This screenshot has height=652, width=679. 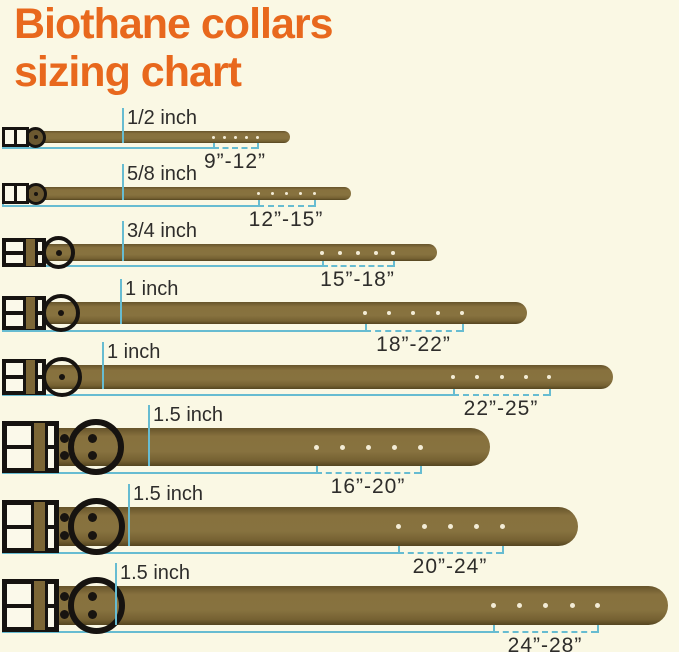 I want to click on collar-size-range-label: 22”-25”, so click(x=501, y=408).